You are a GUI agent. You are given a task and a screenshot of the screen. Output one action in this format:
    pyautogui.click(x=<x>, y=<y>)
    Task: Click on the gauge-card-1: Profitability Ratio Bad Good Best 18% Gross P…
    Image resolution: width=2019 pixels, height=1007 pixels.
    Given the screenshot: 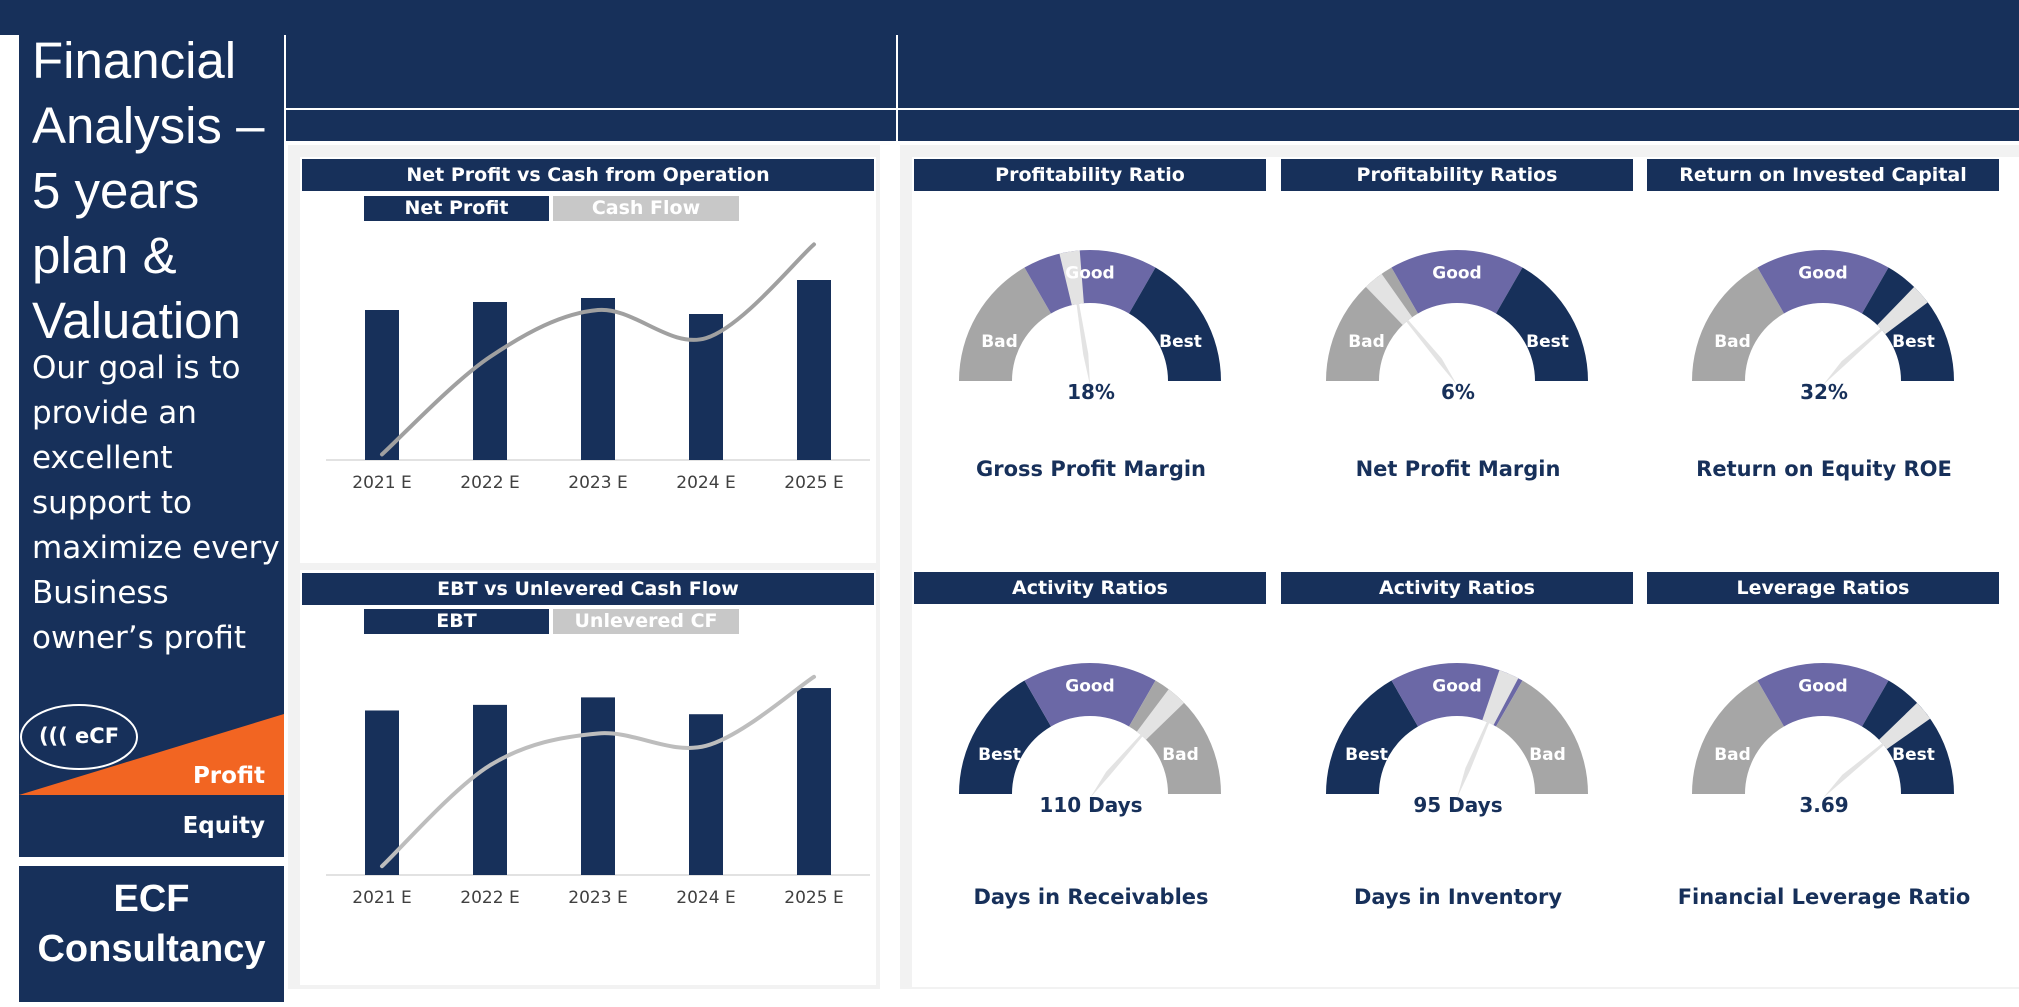 What is the action you would take?
    pyautogui.click(x=1091, y=359)
    